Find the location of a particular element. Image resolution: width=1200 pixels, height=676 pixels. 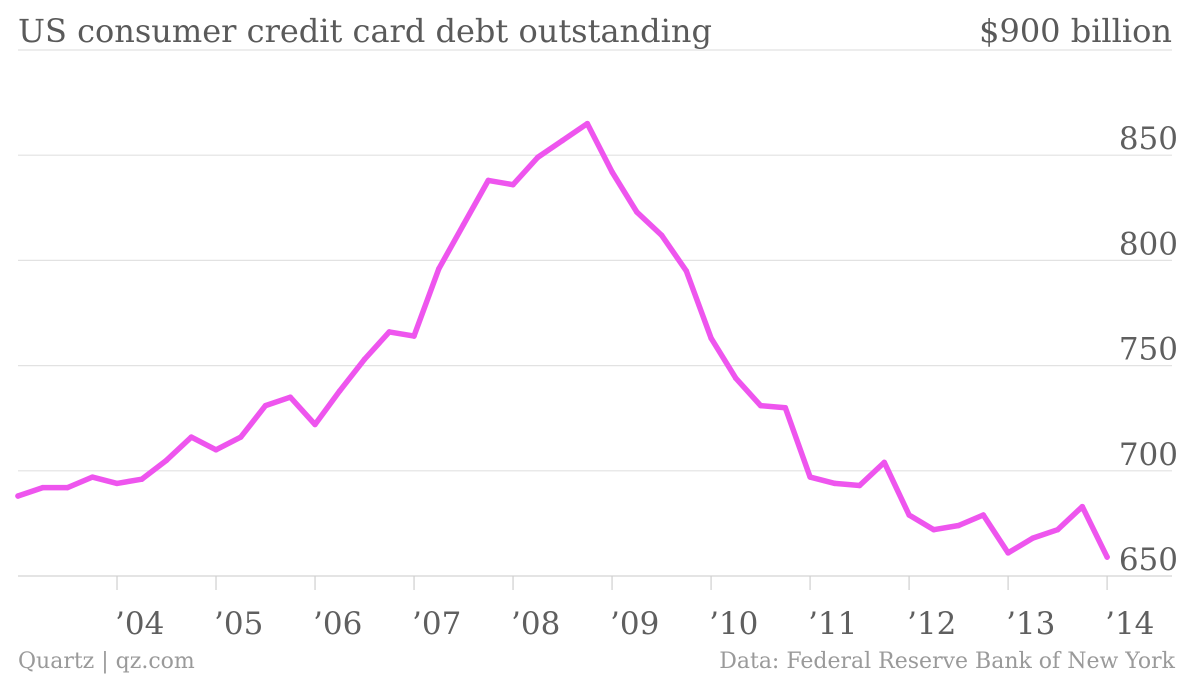

x-tick-label-2010: ’10 is located at coordinates (733, 624).